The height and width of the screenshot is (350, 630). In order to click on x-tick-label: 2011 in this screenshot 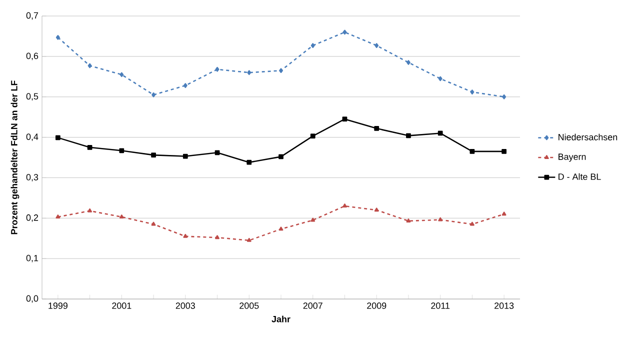, I will do `click(440, 305)`.